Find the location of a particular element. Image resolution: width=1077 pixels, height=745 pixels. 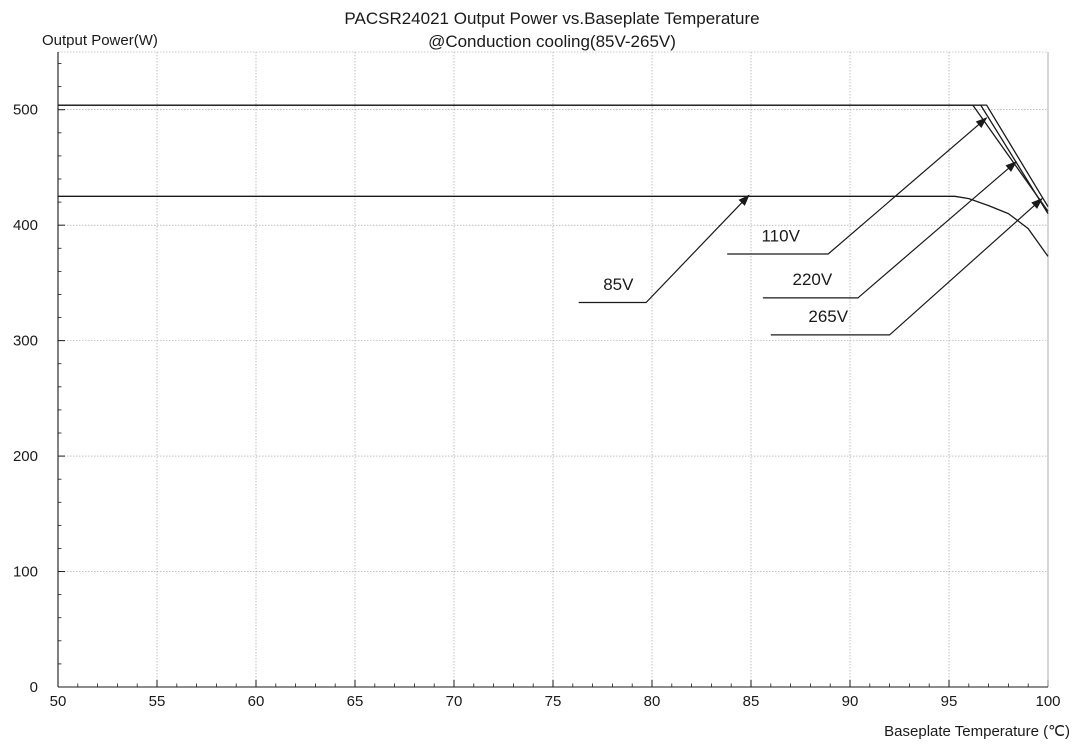

x-tick-label: 65 is located at coordinates (355, 701).